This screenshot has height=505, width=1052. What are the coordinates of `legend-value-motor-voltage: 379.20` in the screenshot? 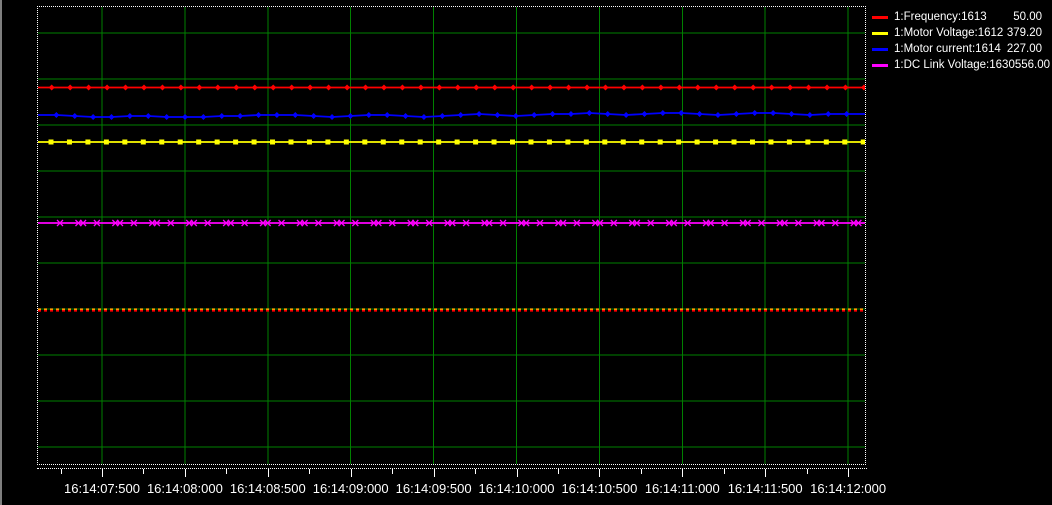 It's located at (1024, 33).